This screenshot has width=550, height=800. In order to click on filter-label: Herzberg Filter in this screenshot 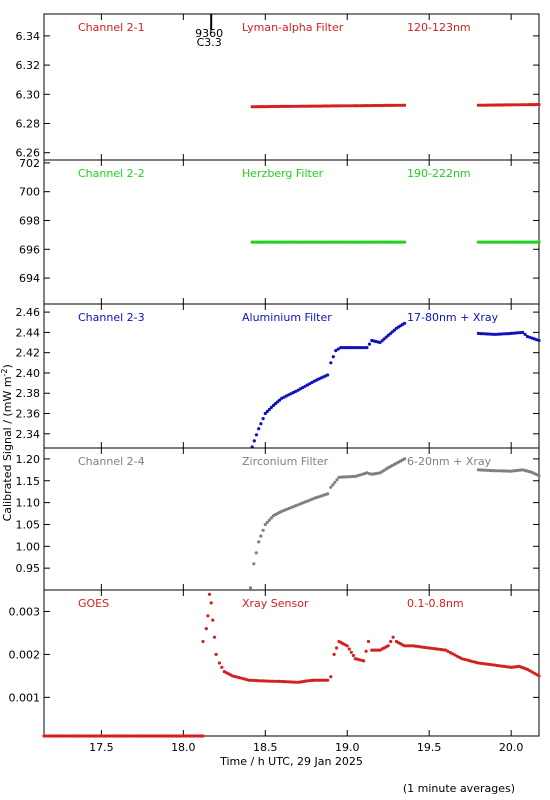, I will do `click(283, 173)`.